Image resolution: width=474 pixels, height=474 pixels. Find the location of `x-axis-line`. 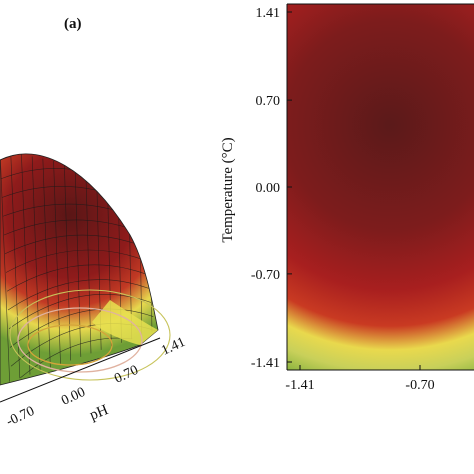

x-axis-line is located at coordinates (80, 370).